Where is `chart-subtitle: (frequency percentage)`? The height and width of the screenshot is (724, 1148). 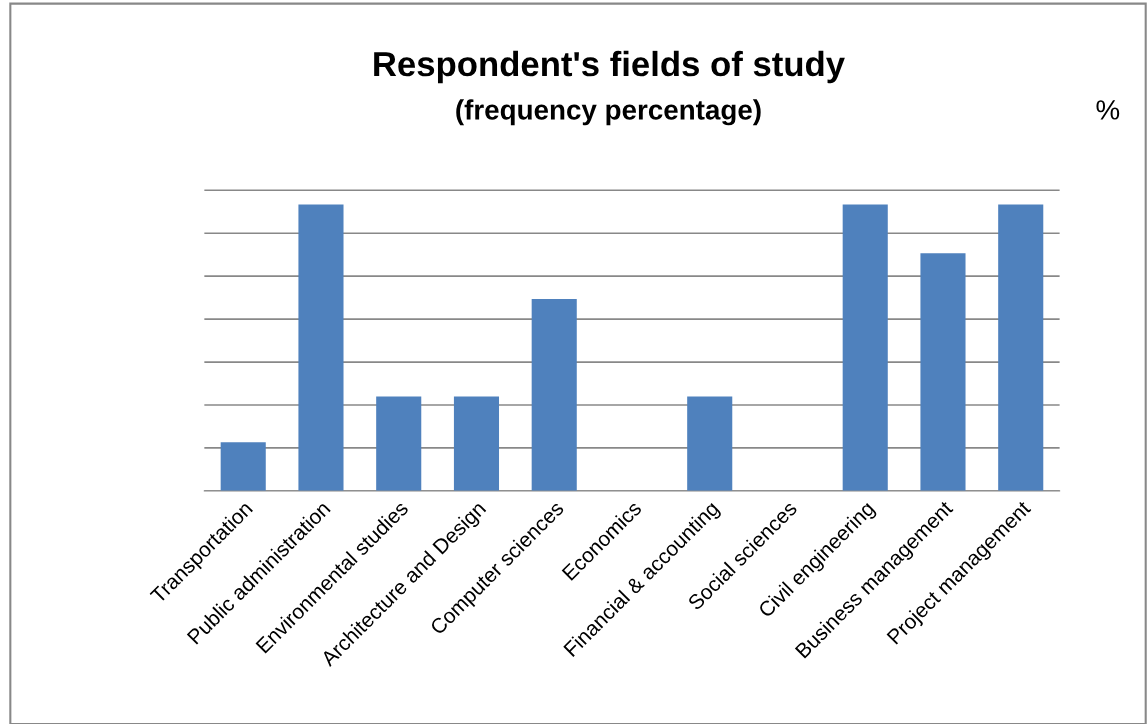 chart-subtitle: (frequency percentage) is located at coordinates (608, 112).